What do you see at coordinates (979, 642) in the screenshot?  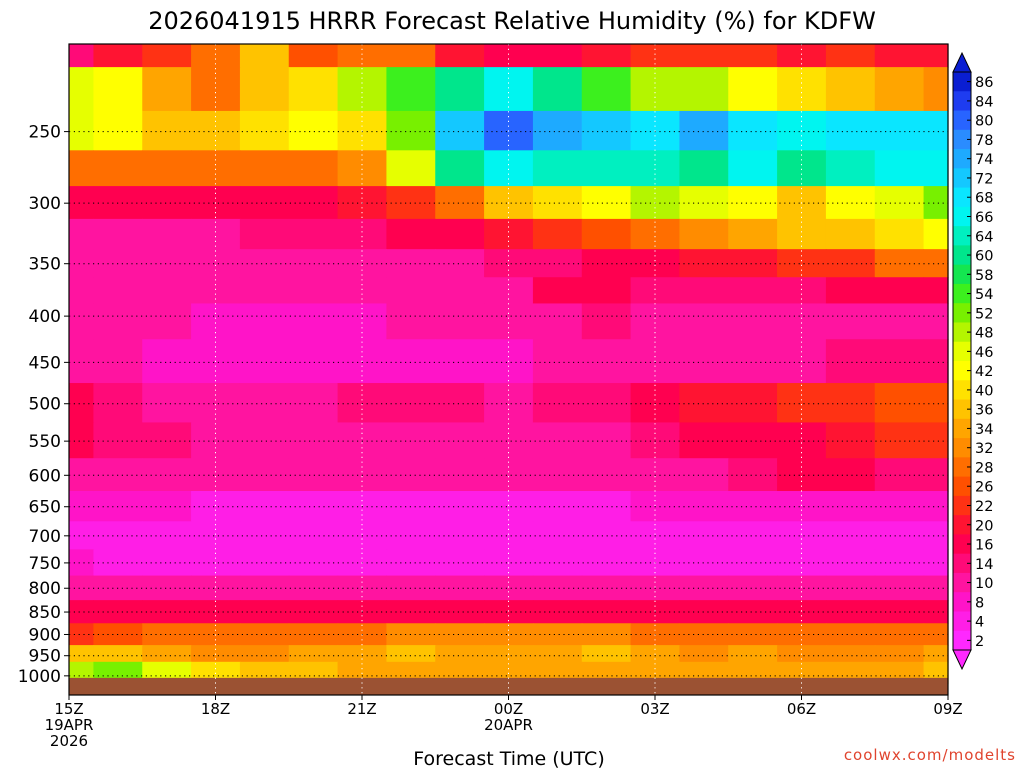 I see `colorbar-label: 2` at bounding box center [979, 642].